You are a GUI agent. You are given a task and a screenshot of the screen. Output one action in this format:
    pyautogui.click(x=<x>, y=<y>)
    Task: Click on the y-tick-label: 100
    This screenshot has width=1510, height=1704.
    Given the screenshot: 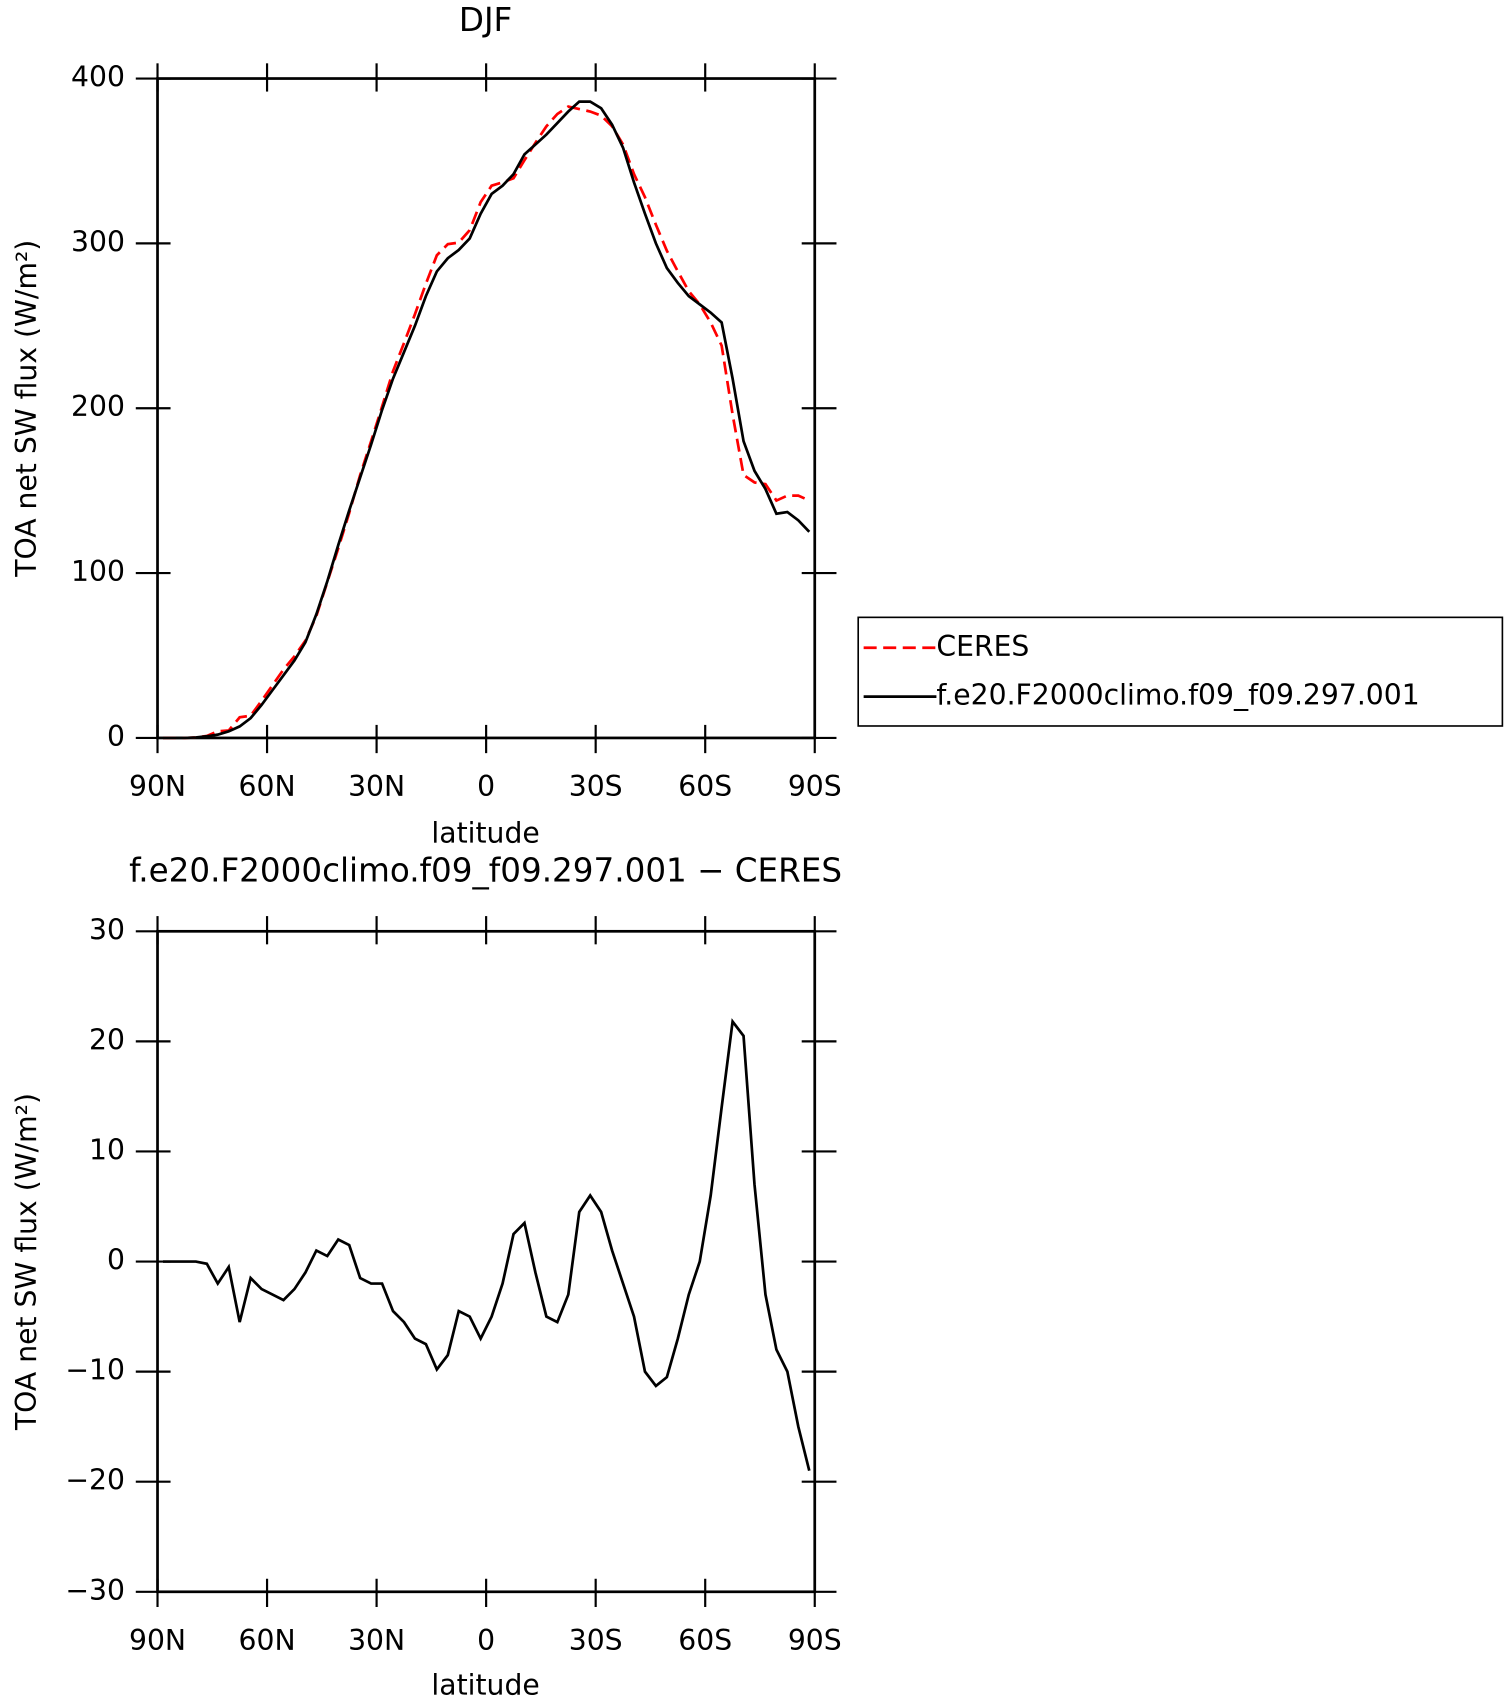 What is the action you would take?
    pyautogui.click(x=98, y=571)
    